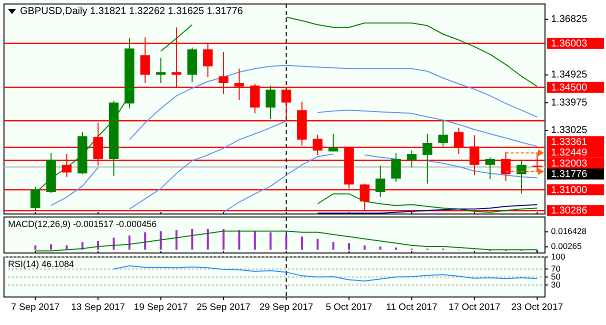 This screenshot has height=325, width=606. I want to click on y-tick-label: 70, so click(556, 268).